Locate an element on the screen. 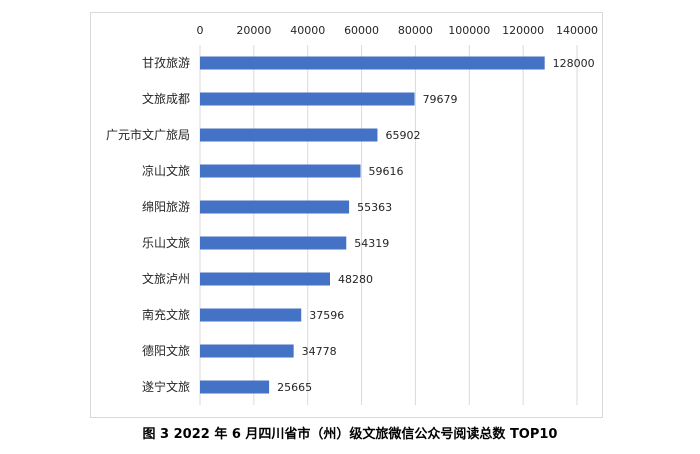  x-tick-label: 0 is located at coordinates (200, 30).